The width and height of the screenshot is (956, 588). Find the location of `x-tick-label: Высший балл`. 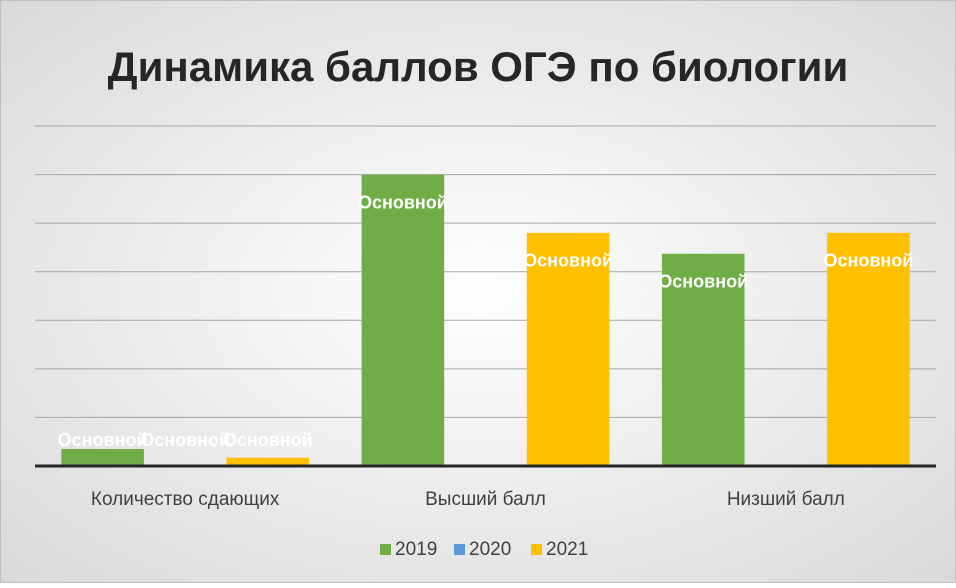

x-tick-label: Высший балл is located at coordinates (485, 499).